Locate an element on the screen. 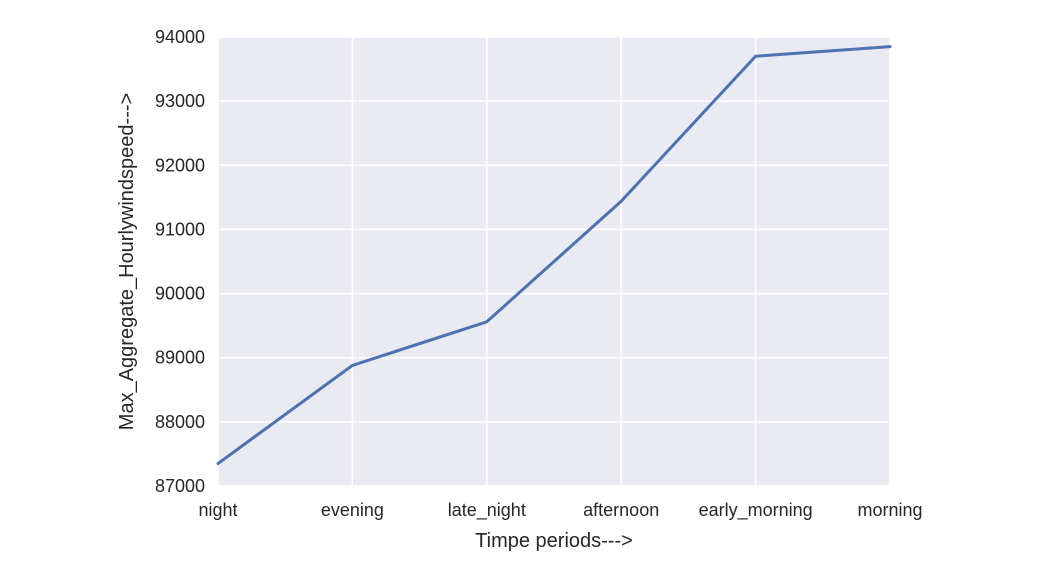  y-tick-label: 94000 is located at coordinates (180, 37).